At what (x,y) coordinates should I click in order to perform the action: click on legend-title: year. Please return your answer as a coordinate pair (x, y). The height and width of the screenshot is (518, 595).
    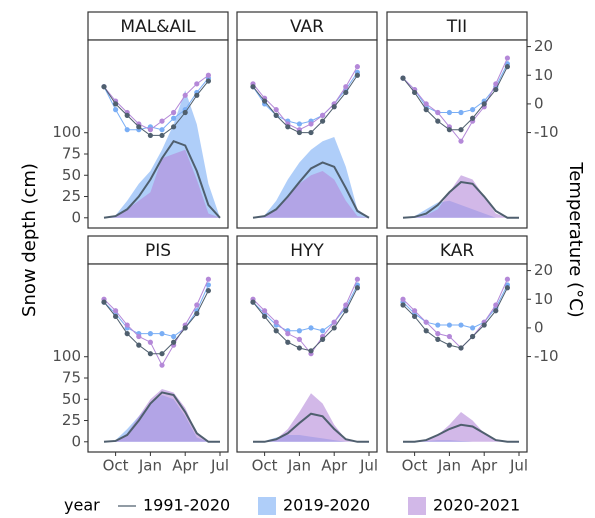
    Looking at the image, I should click on (82, 505).